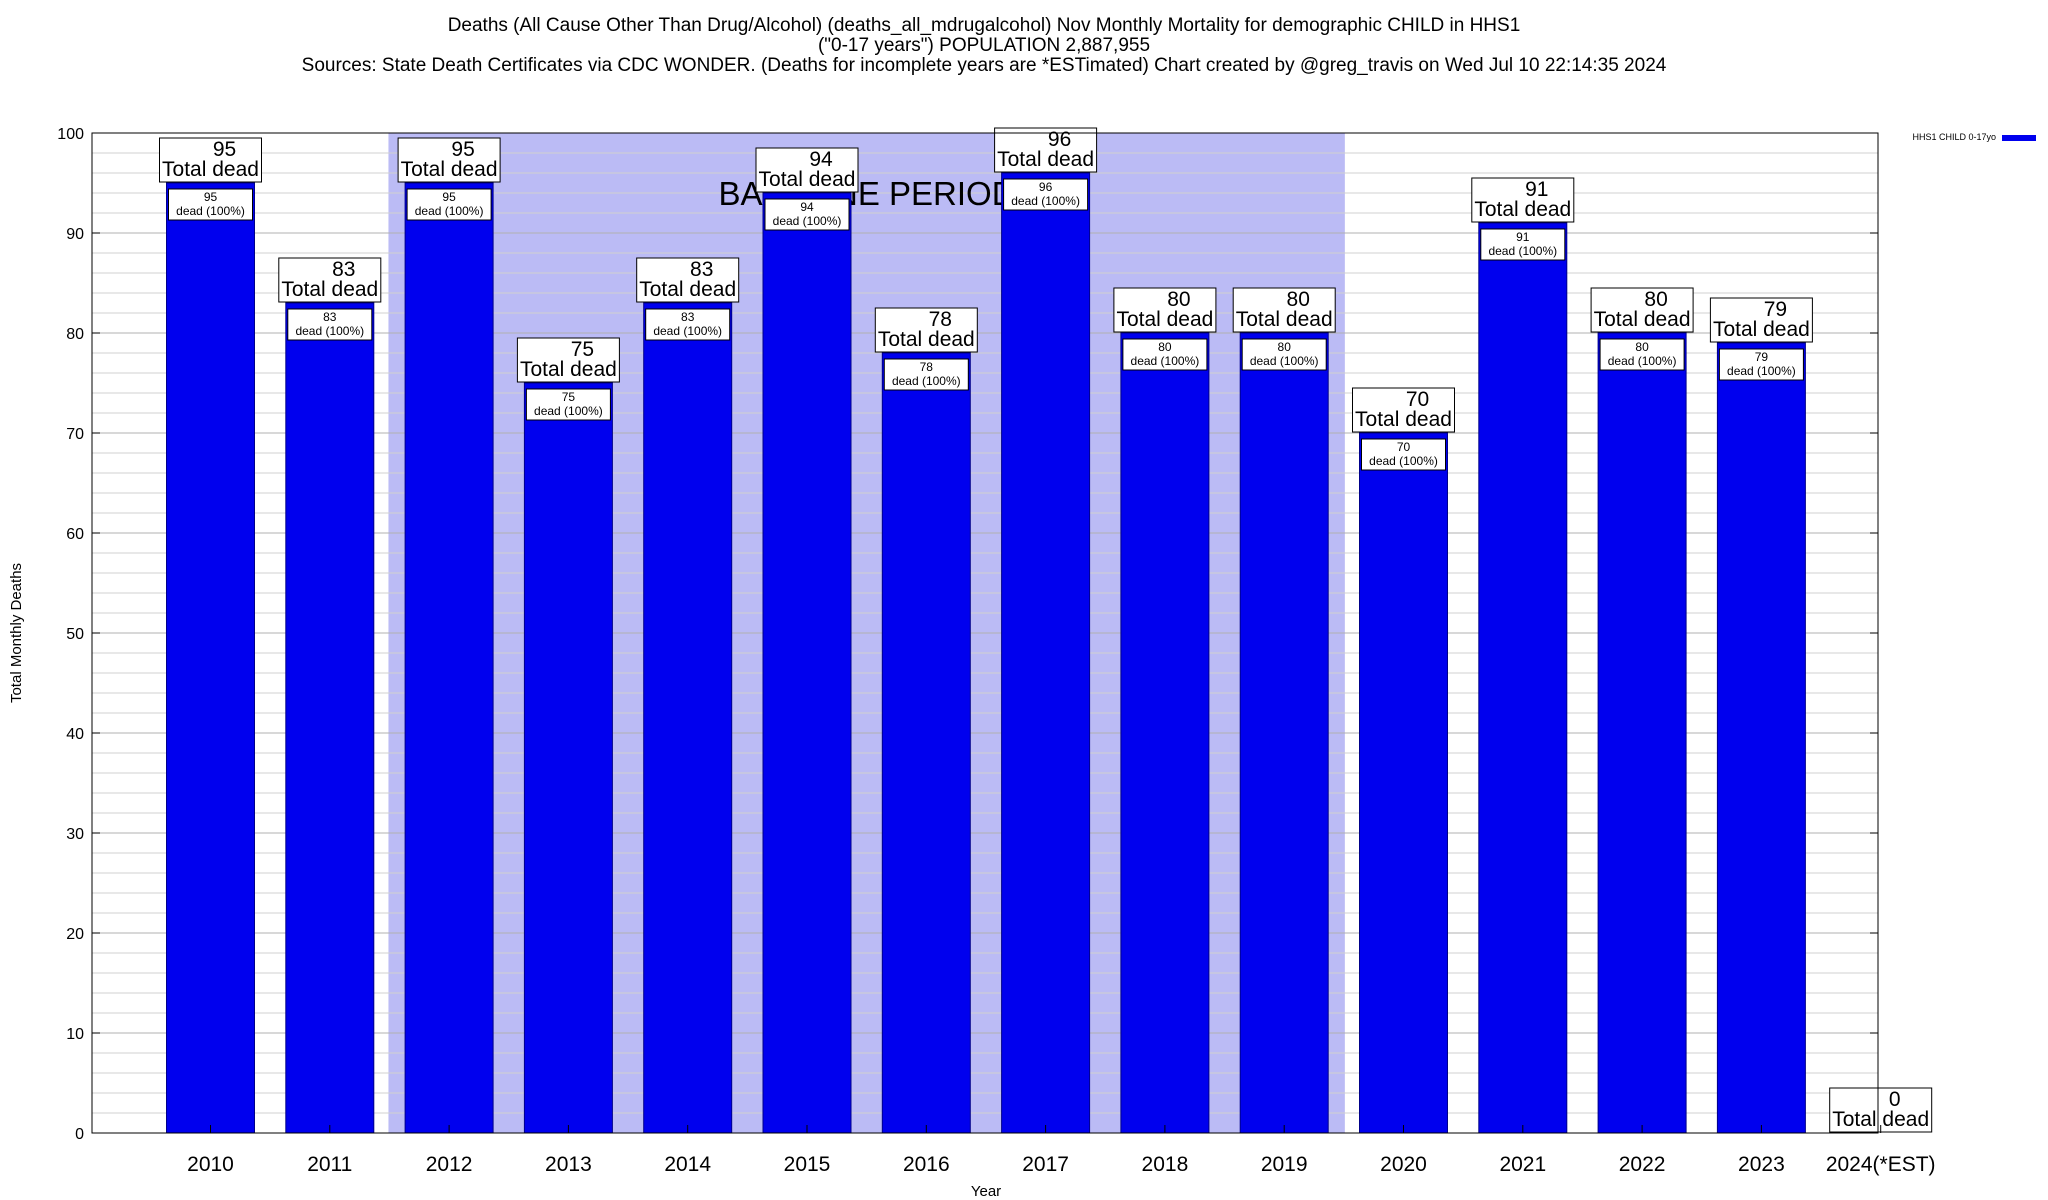 Image resolution: width=2048 pixels, height=1200 pixels. Describe the element at coordinates (688, 718) in the screenshot. I see `bar-2014` at that location.